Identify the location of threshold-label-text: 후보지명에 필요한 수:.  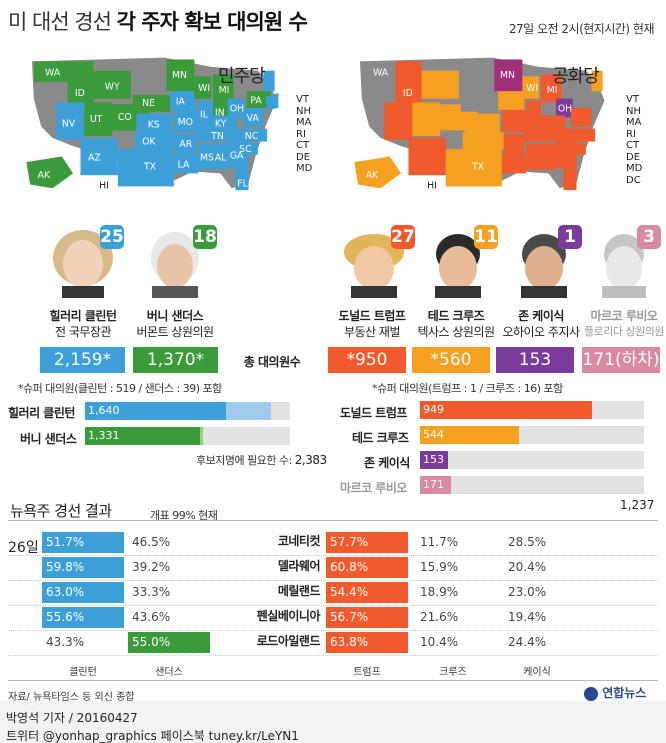
(244, 460).